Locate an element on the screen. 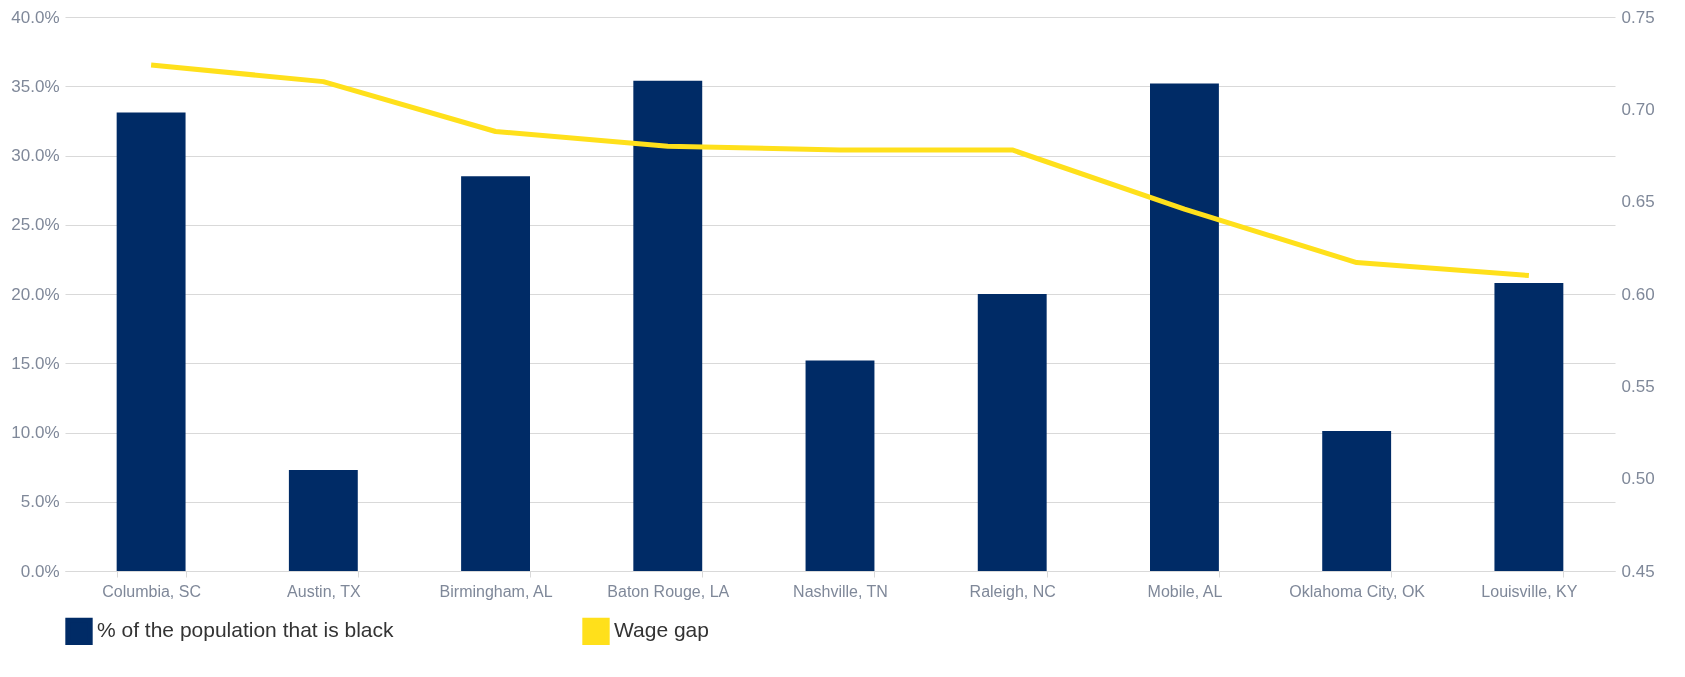 This screenshot has width=1685, height=677. x-tick-label: Columbia, SC is located at coordinates (151, 591).